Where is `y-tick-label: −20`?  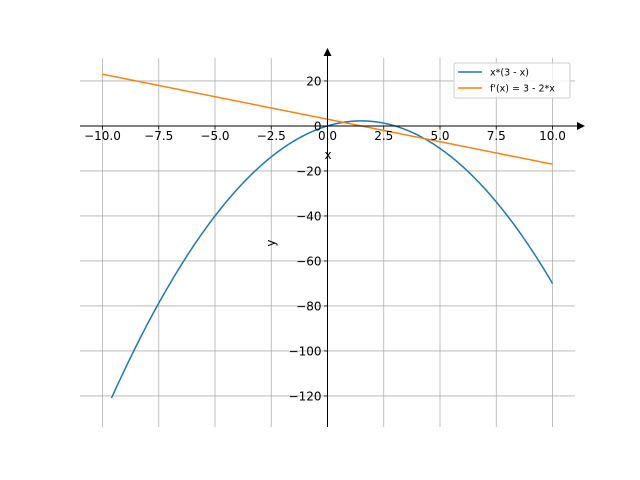 y-tick-label: −20 is located at coordinates (308, 171).